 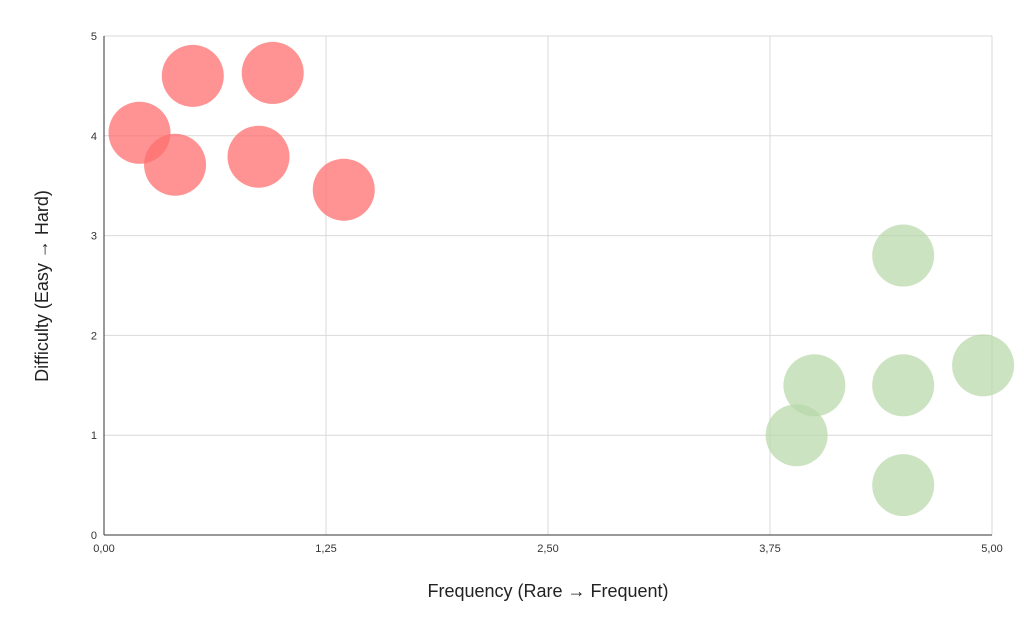 I want to click on x-tick-label: 1,25, so click(x=325, y=549).